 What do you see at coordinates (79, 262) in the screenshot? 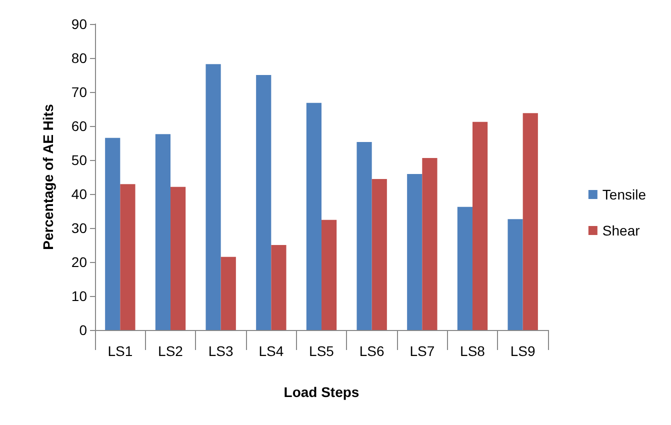
I see `y-tick-label: 20` at bounding box center [79, 262].